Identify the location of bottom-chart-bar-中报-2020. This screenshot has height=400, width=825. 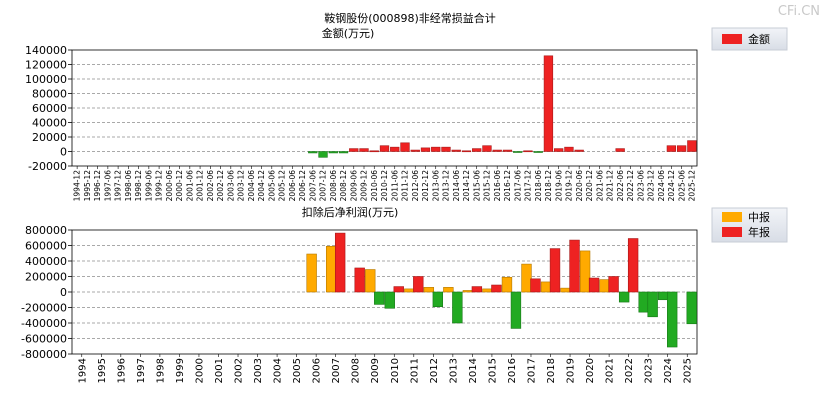
(585, 271).